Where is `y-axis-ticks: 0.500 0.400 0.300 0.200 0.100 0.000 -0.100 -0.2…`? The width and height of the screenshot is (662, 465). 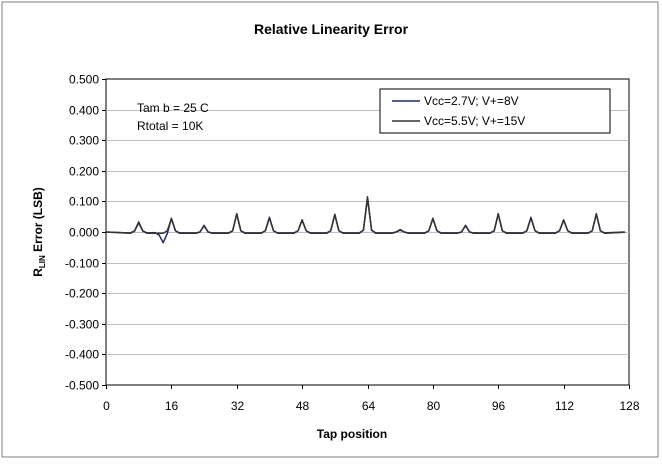 y-axis-ticks: 0.500 0.400 0.300 0.200 0.100 0.000 -0.100 -0.2… is located at coordinates (85, 233).